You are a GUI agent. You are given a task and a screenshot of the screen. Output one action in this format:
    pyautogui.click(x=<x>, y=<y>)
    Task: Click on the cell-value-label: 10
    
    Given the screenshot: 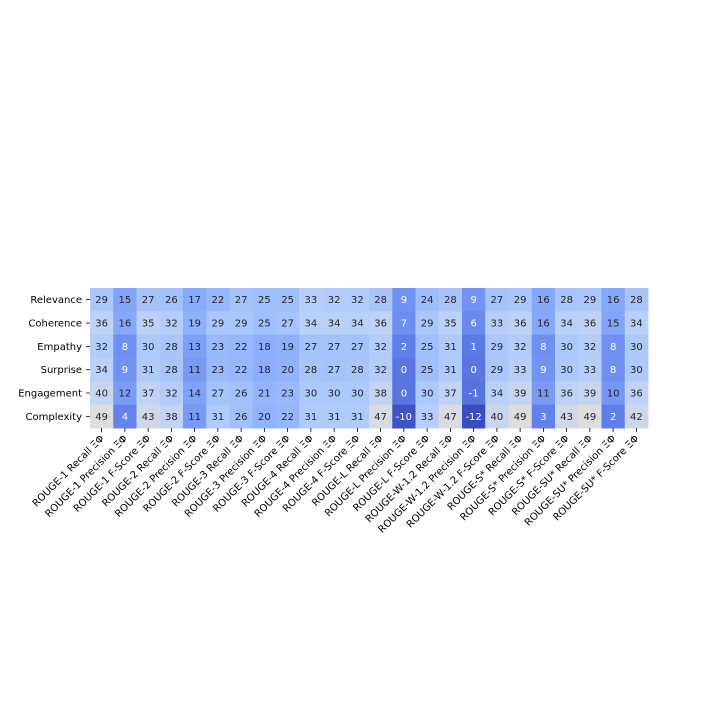 What is the action you would take?
    pyautogui.click(x=613, y=394)
    